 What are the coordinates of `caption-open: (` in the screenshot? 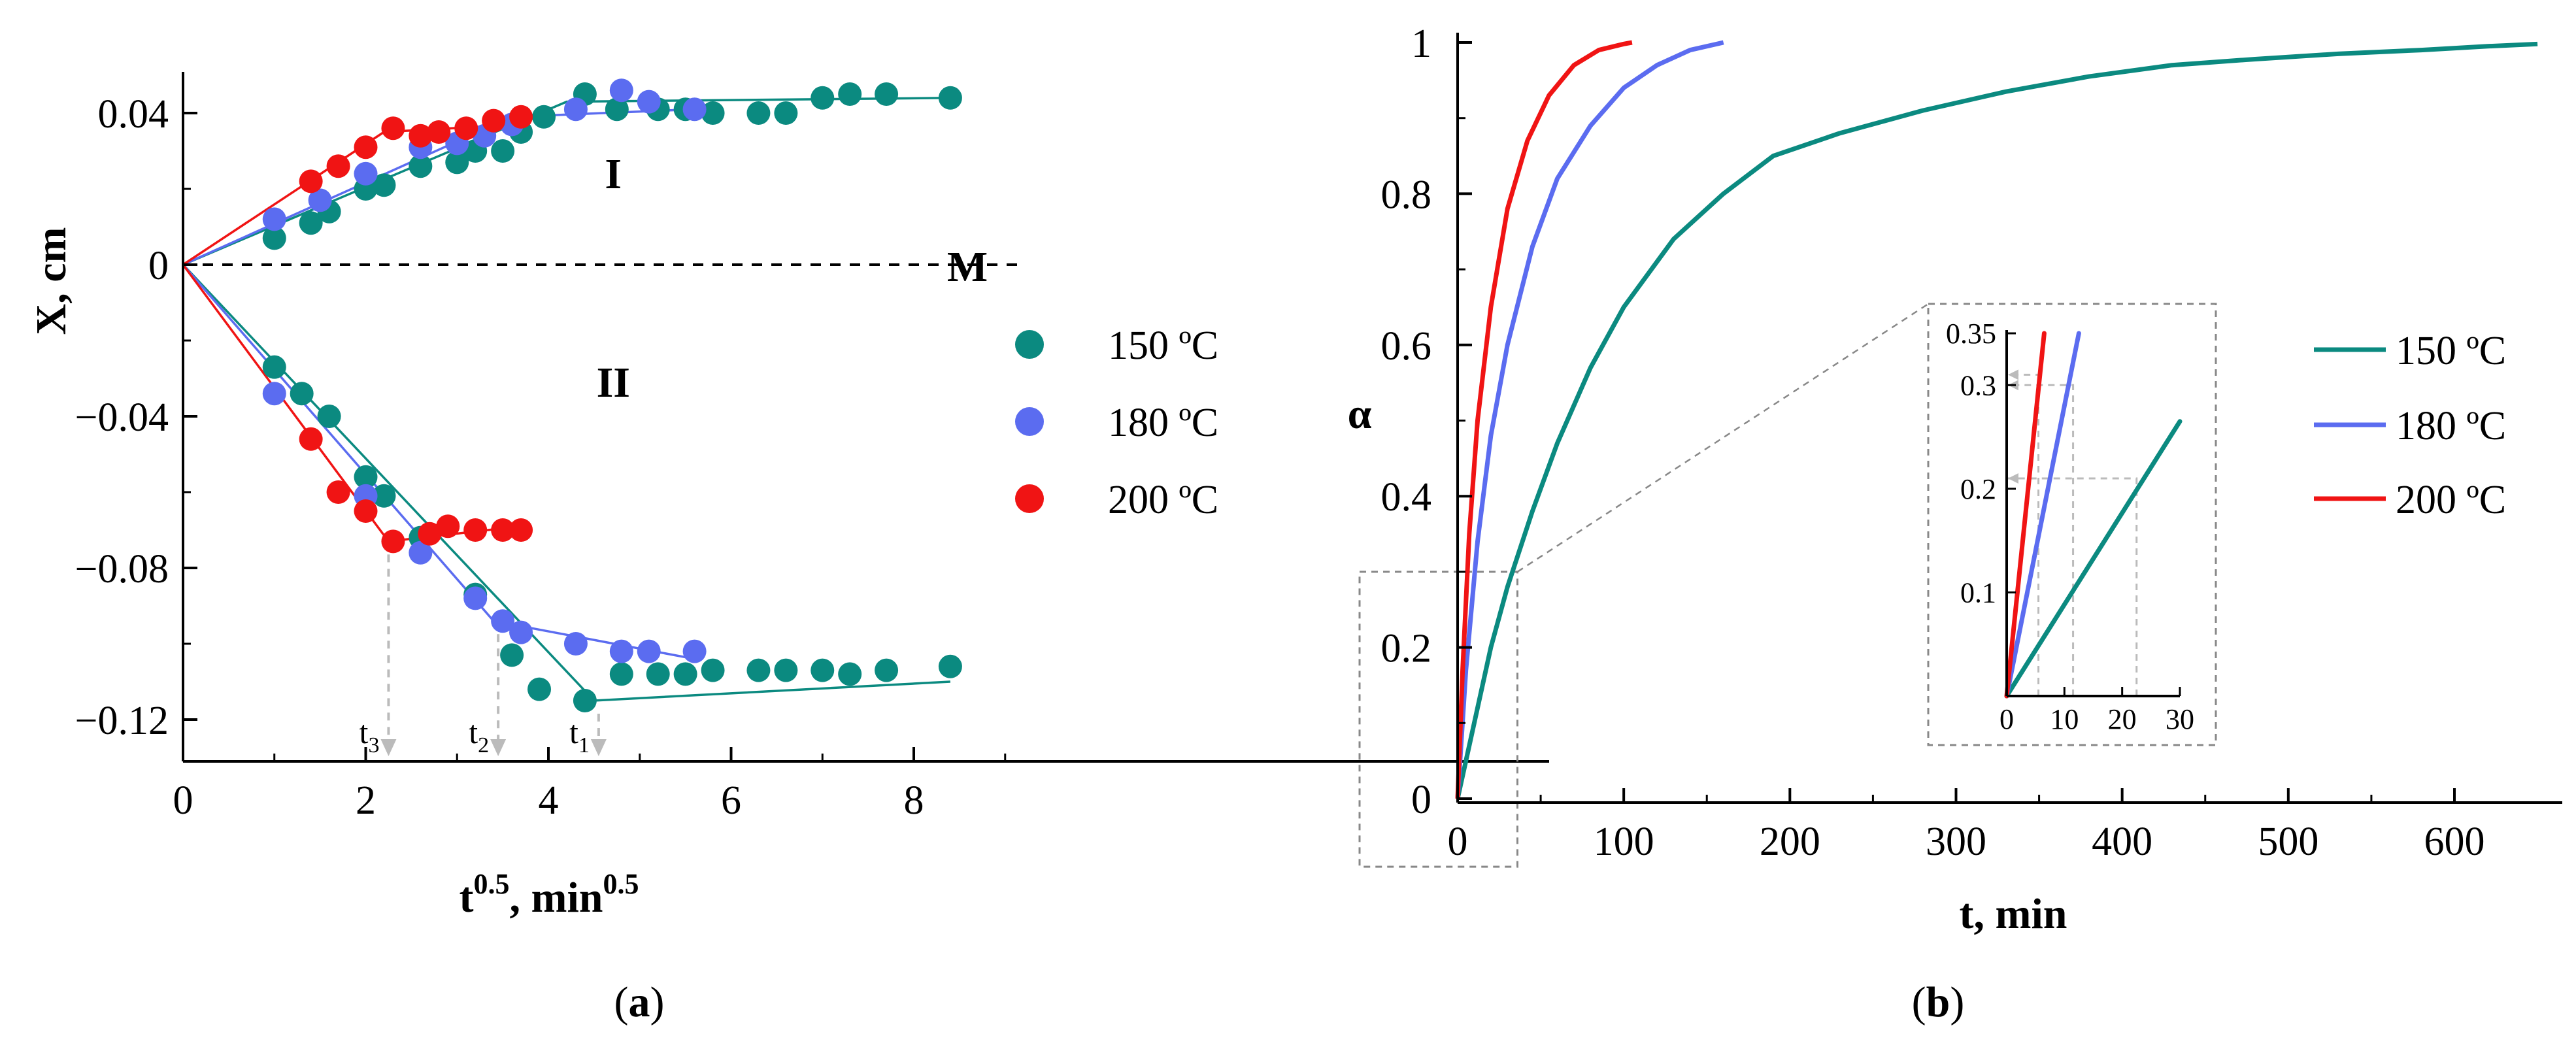 It's located at (1919, 1002).